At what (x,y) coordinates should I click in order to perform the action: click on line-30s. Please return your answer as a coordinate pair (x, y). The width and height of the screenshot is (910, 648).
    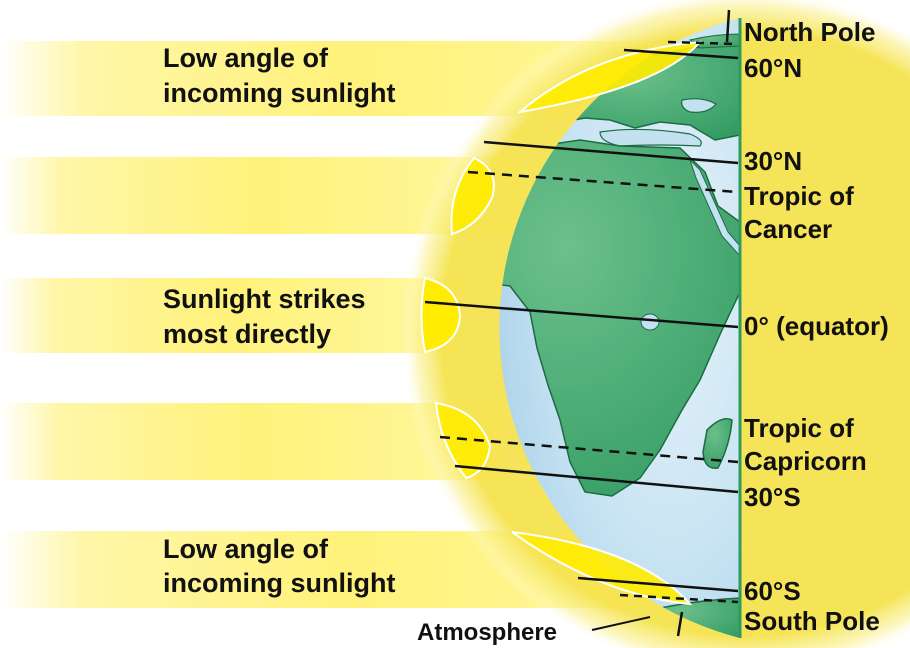
    Looking at the image, I should click on (596, 479).